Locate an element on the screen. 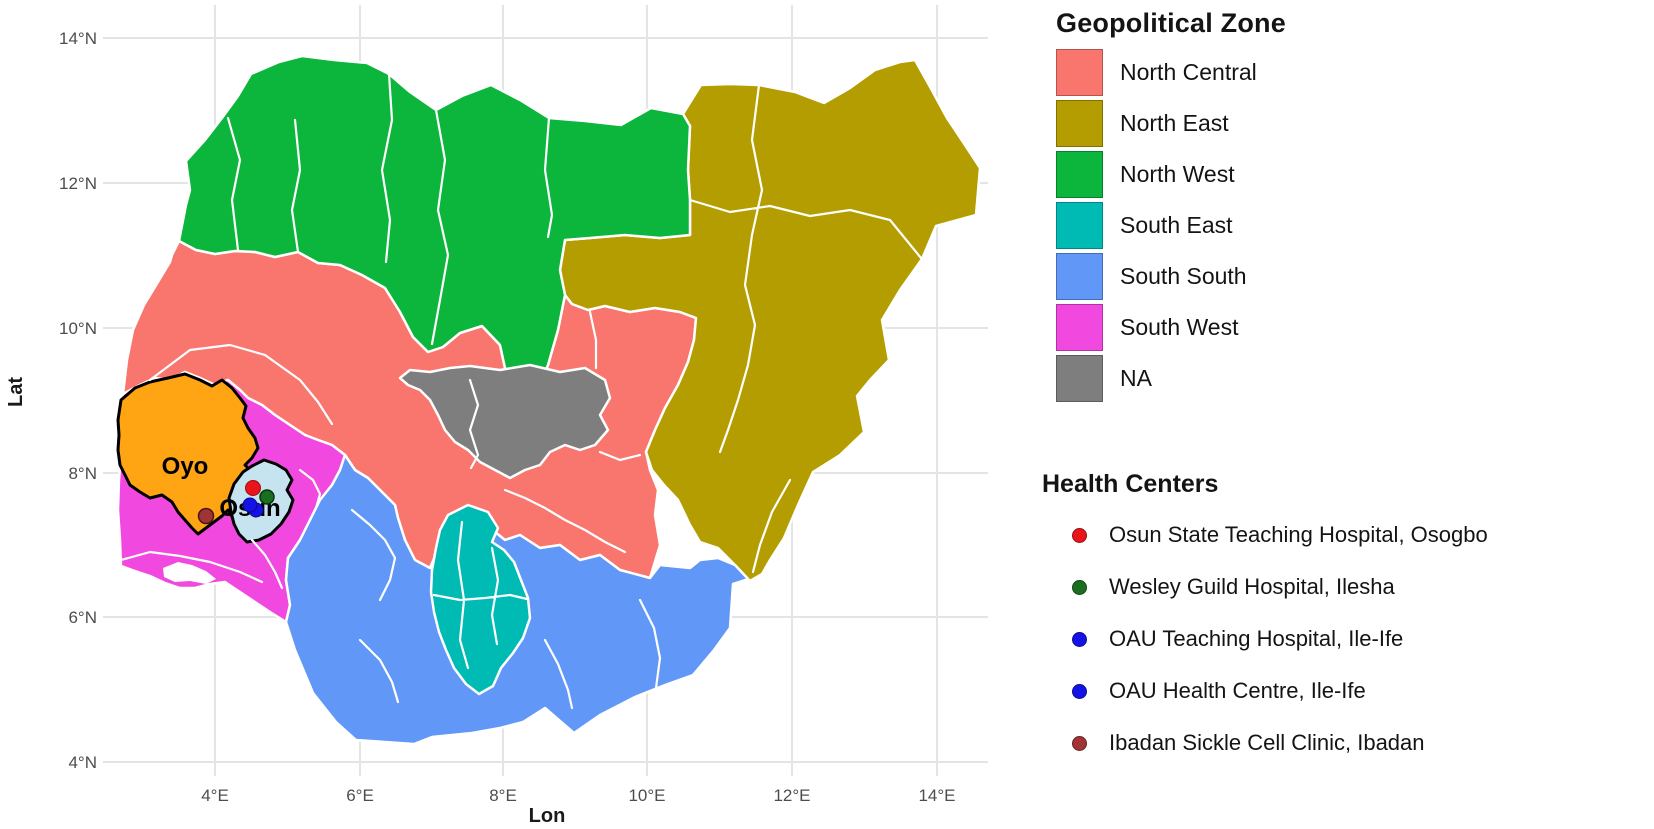  legend-item-south-south: South South is located at coordinates (1341, 276).